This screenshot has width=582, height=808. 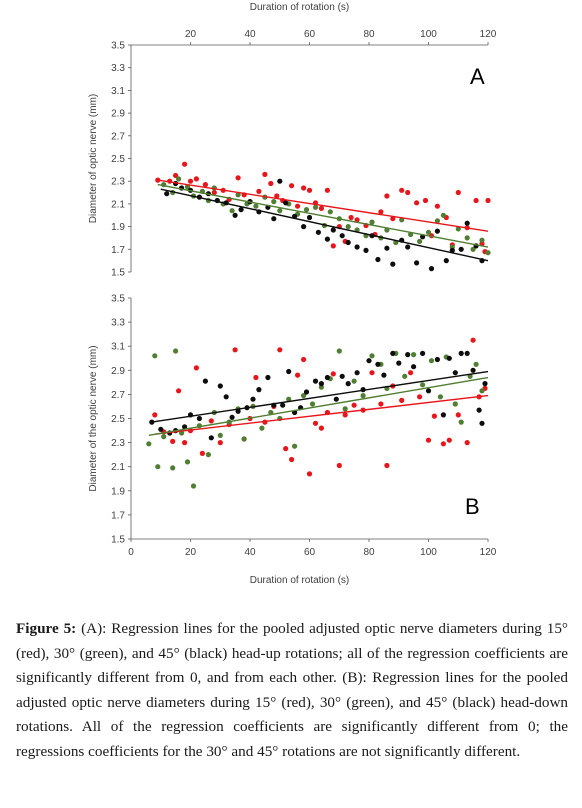 What do you see at coordinates (250, 552) in the screenshot?
I see `x-tick-label: 40` at bounding box center [250, 552].